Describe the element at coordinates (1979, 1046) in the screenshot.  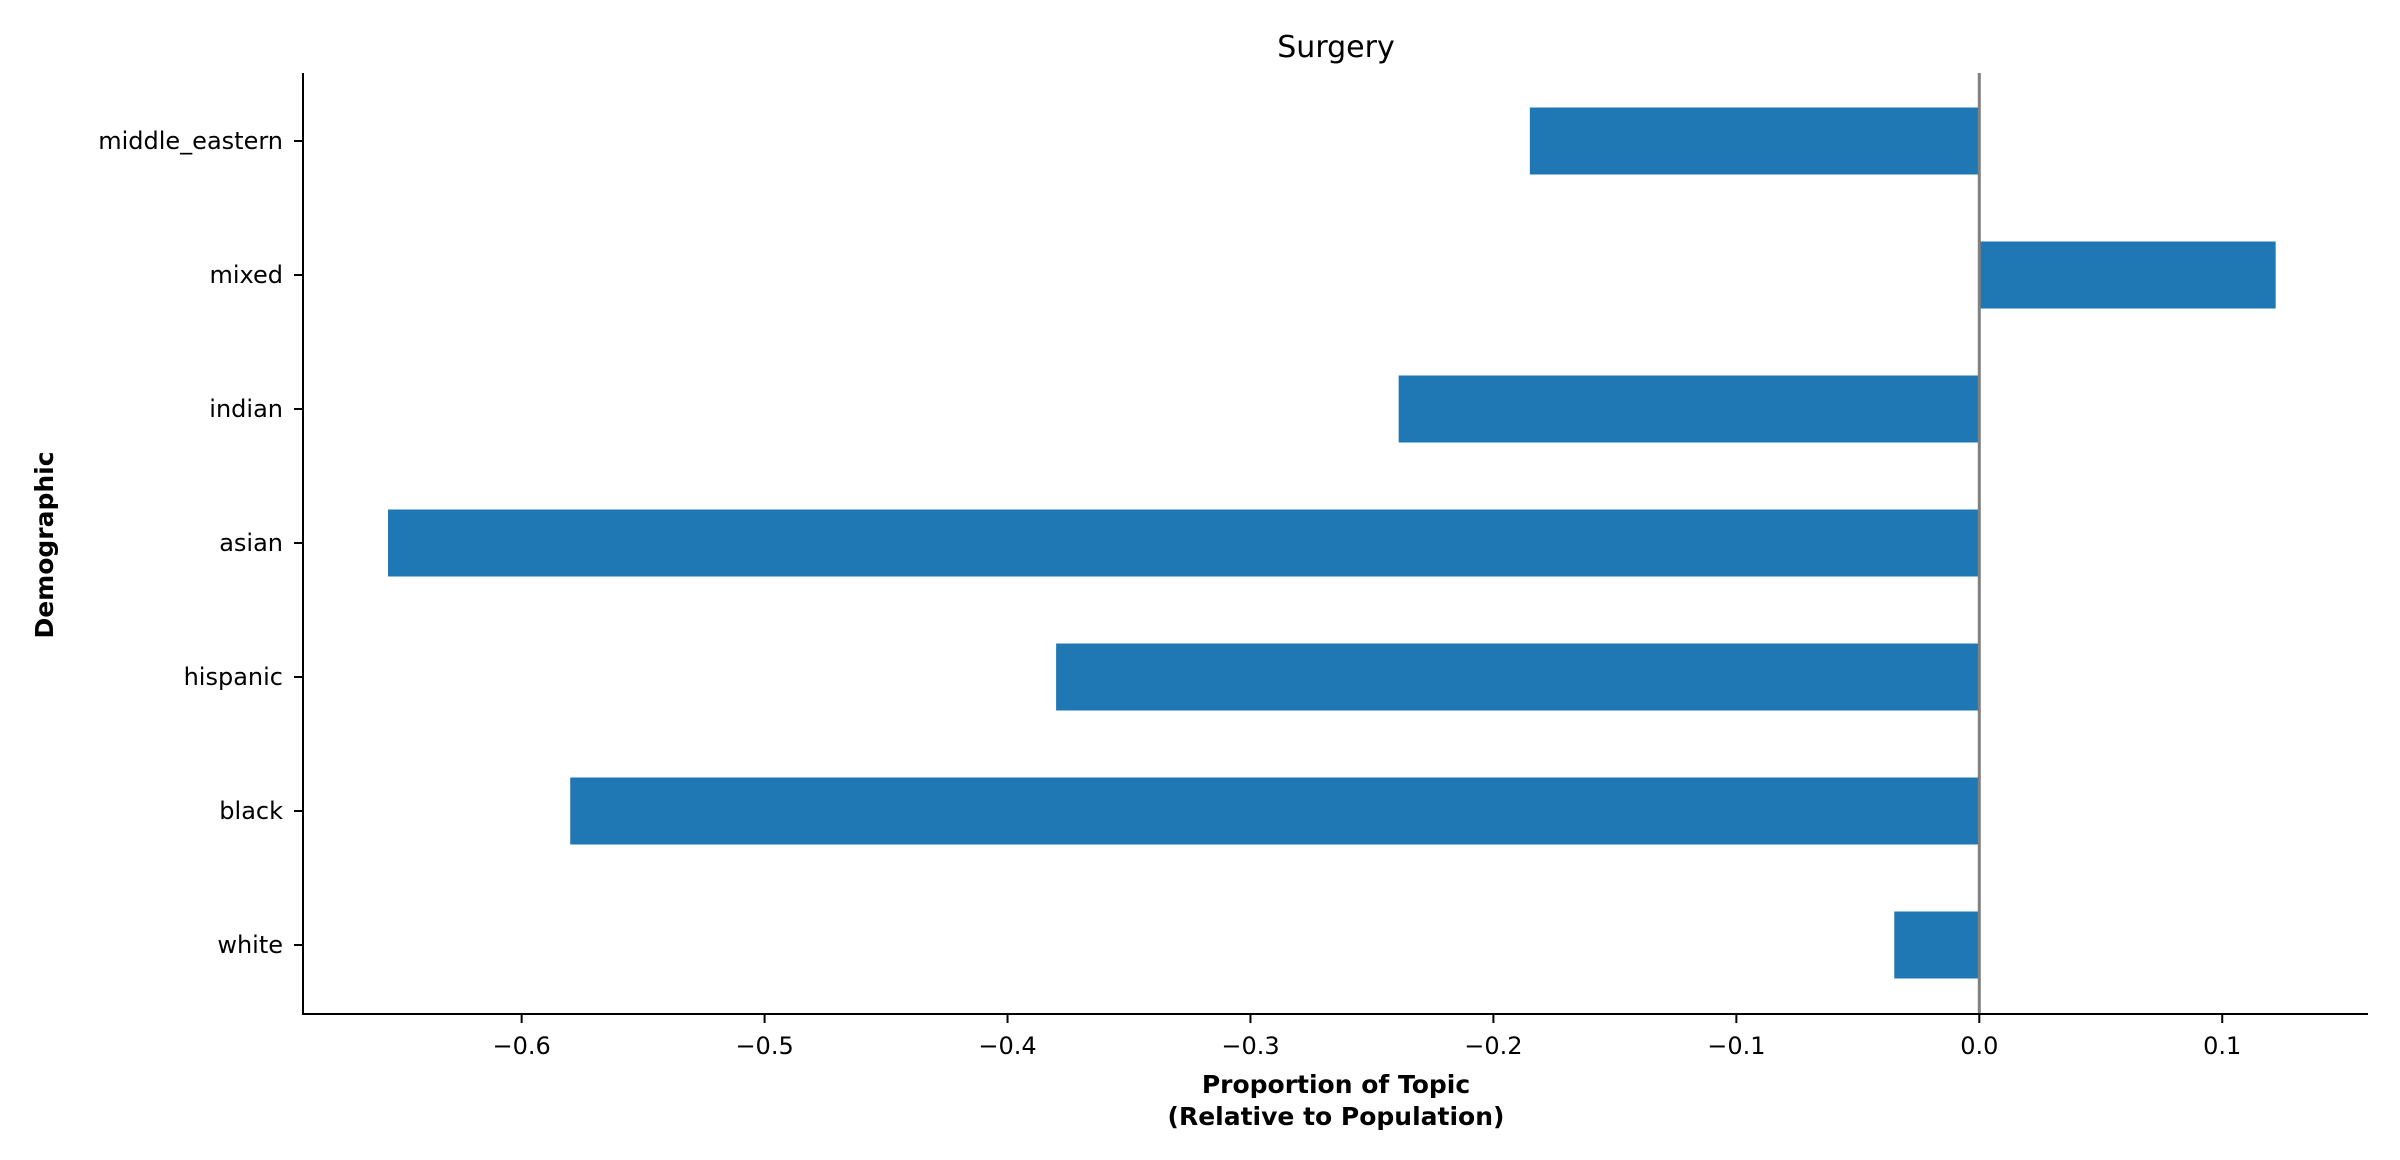
I see `x-tick-label: 0.0` at that location.